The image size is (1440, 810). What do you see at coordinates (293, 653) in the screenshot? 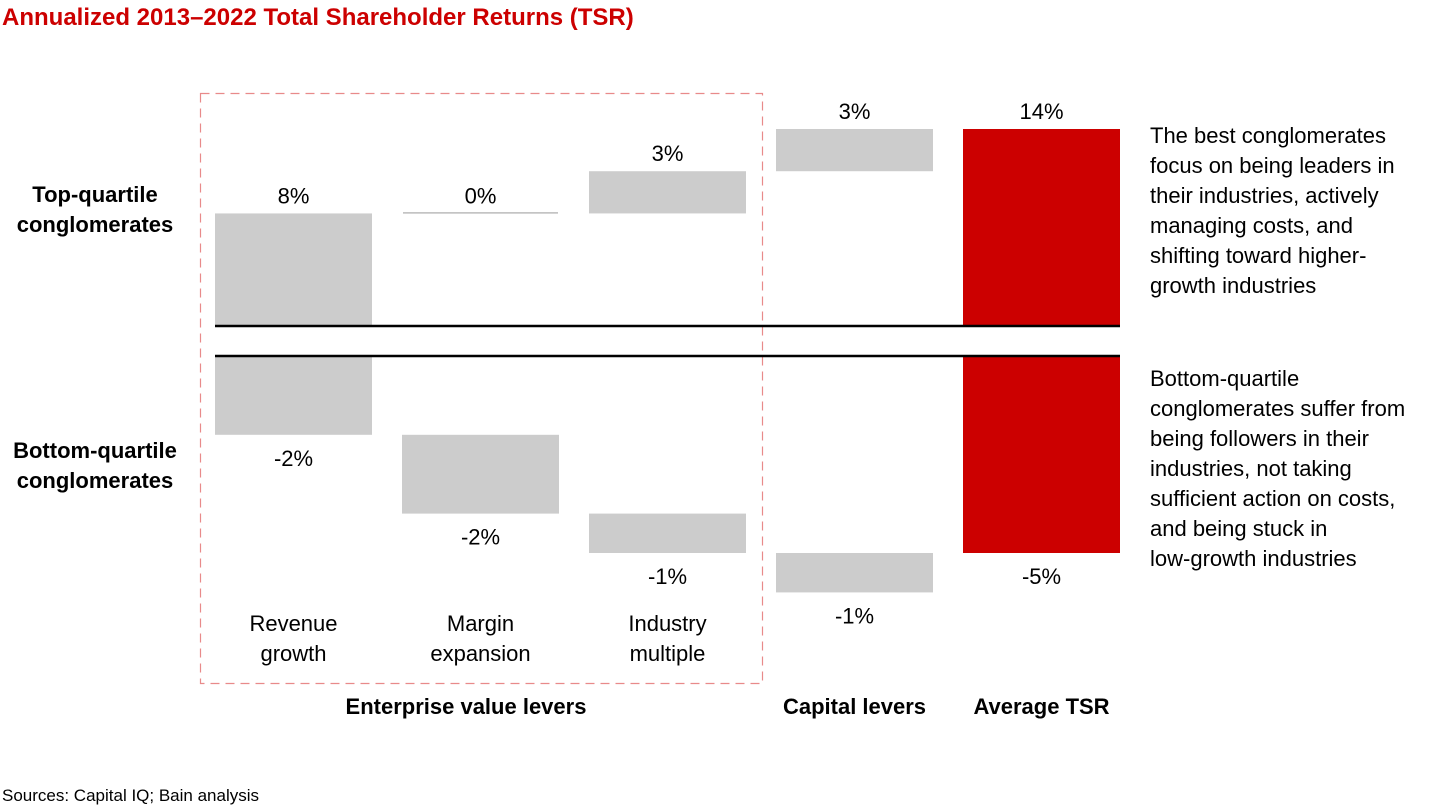
I see `category-label: growth` at bounding box center [293, 653].